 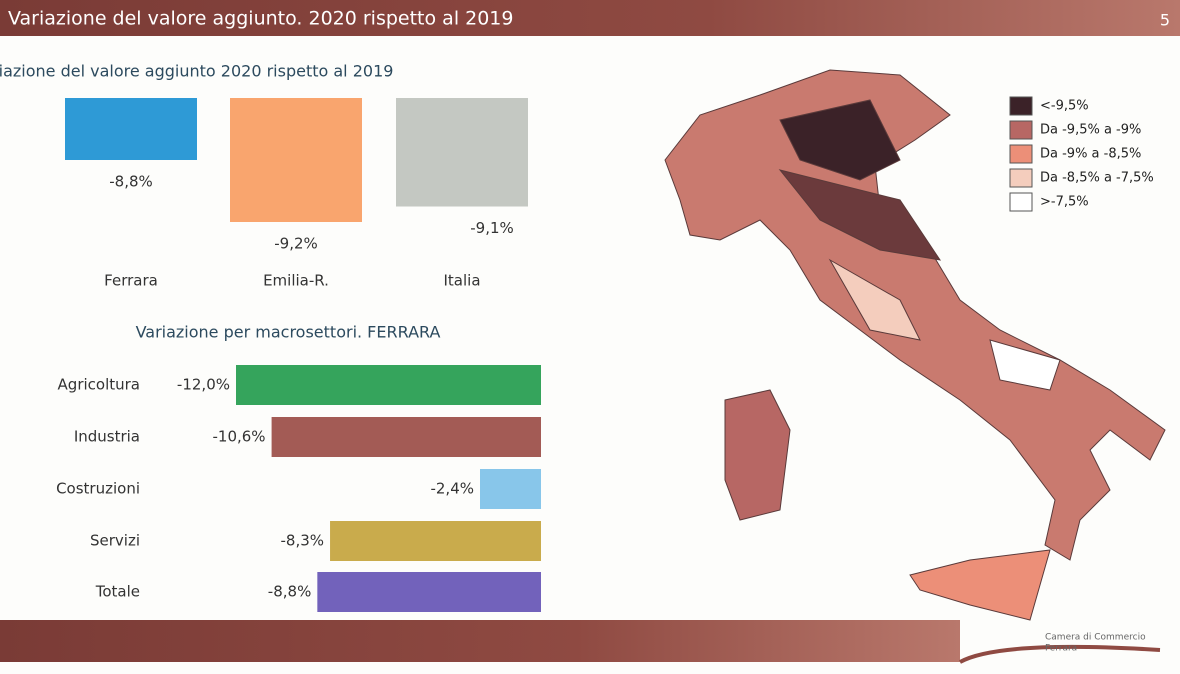 What do you see at coordinates (1097, 178) in the screenshot?
I see `legend-label: Da -8,5% a -7,5%` at bounding box center [1097, 178].